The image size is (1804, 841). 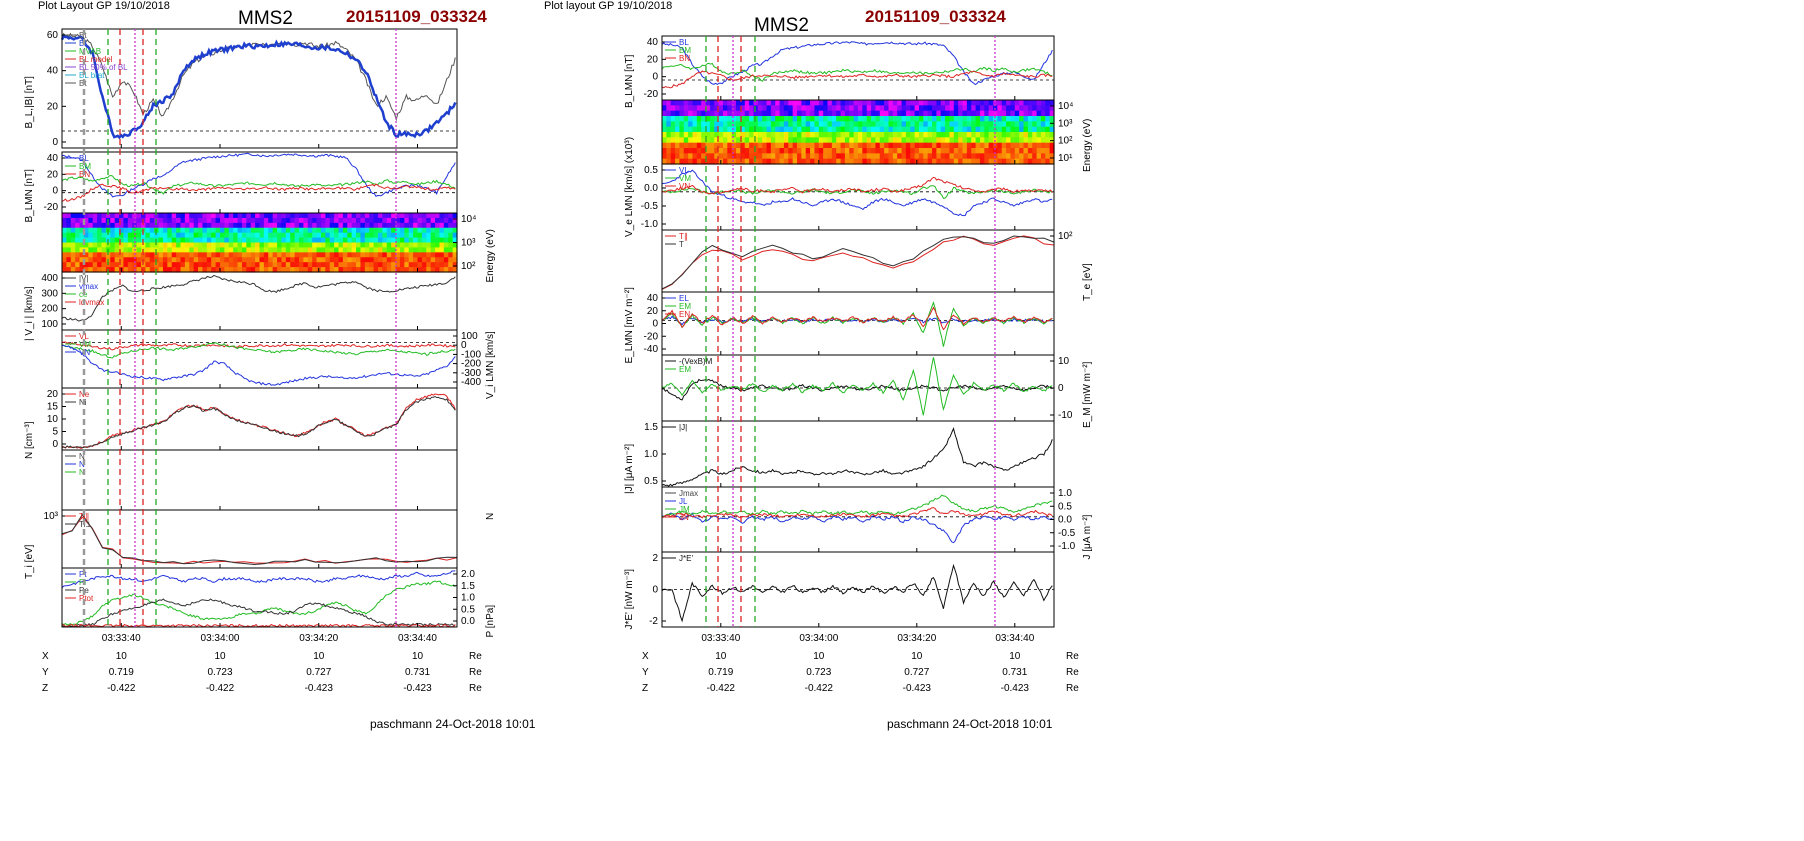 I want to click on ephem-value: 0.723, so click(x=818, y=672).